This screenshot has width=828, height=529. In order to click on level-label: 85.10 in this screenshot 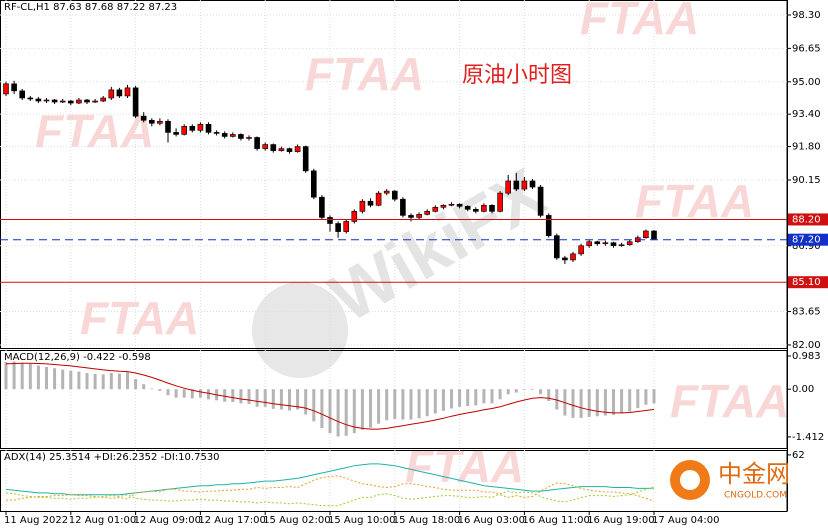, I will do `click(806, 282)`.